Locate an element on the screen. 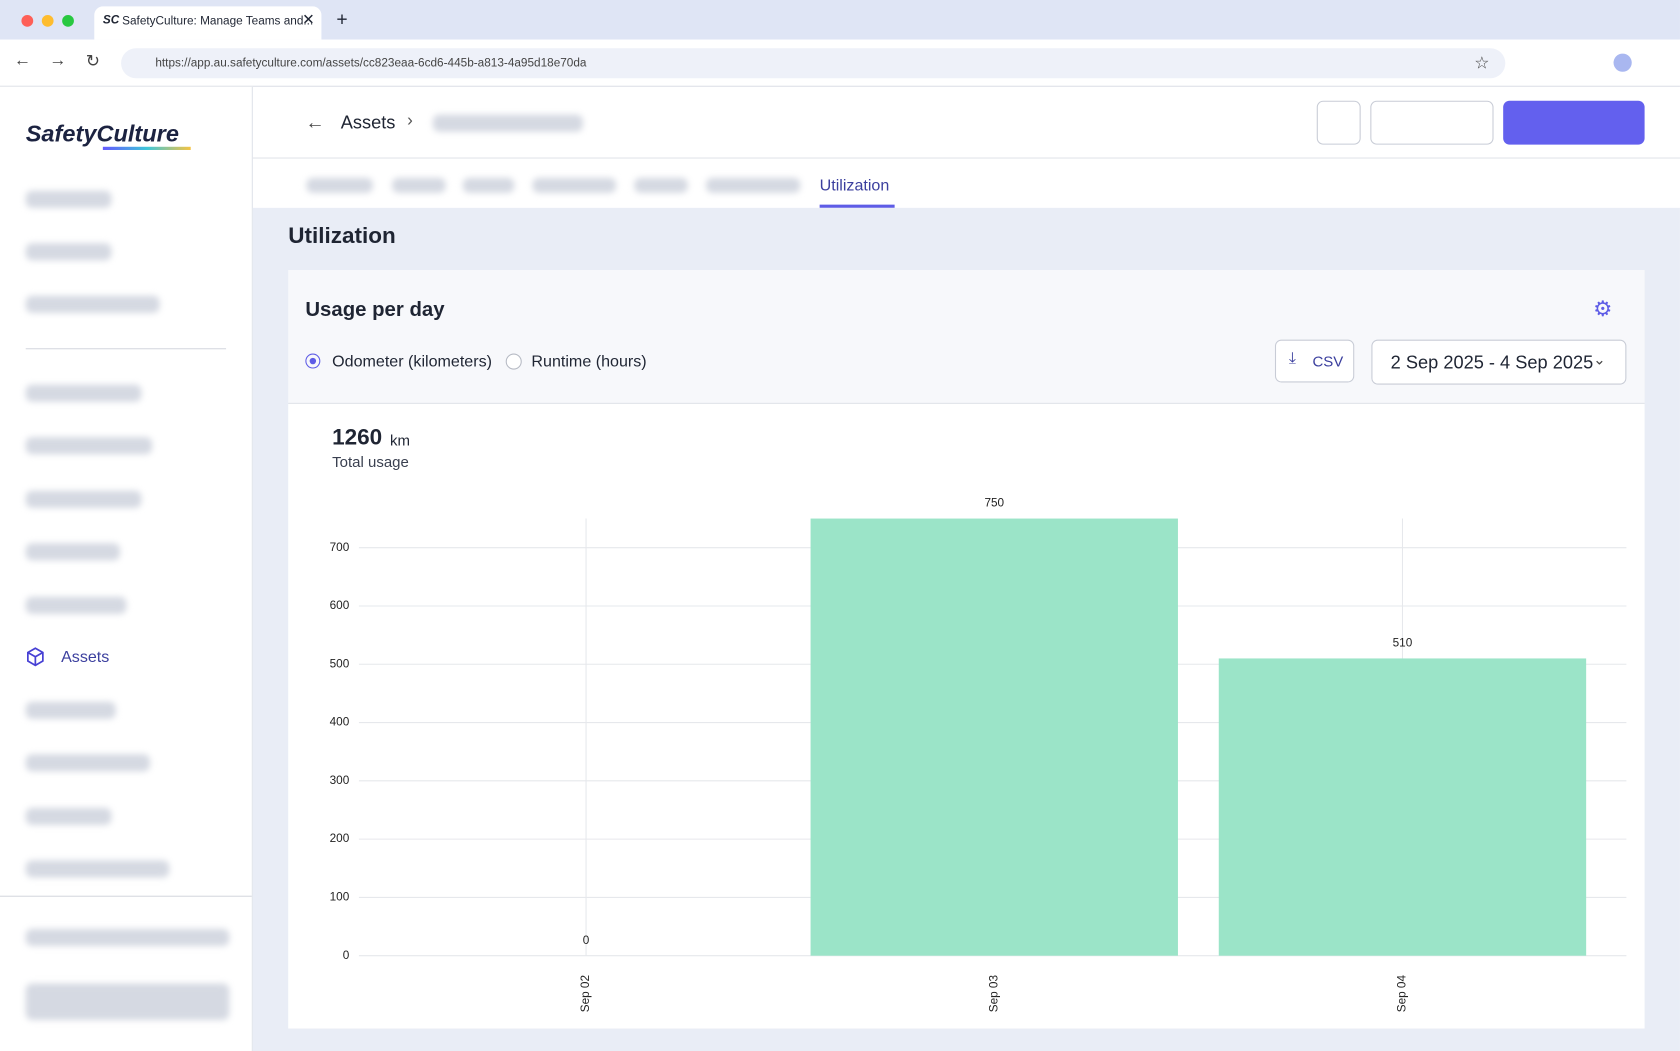 Image resolution: width=1680 pixels, height=1051 pixels. y-tick-label: 400 is located at coordinates (340, 722).